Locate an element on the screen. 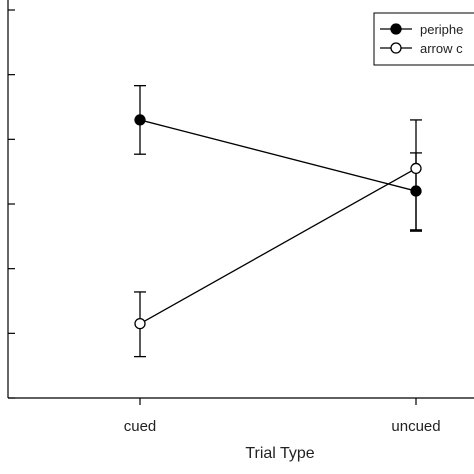 Image resolution: width=474 pixels, height=474 pixels. x-ticks: cued uncued is located at coordinates (282, 416).